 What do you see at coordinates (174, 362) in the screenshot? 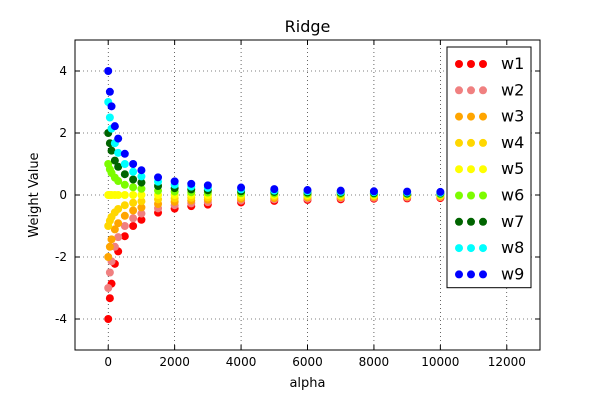
I see `x-tick-label: 2000` at bounding box center [174, 362].